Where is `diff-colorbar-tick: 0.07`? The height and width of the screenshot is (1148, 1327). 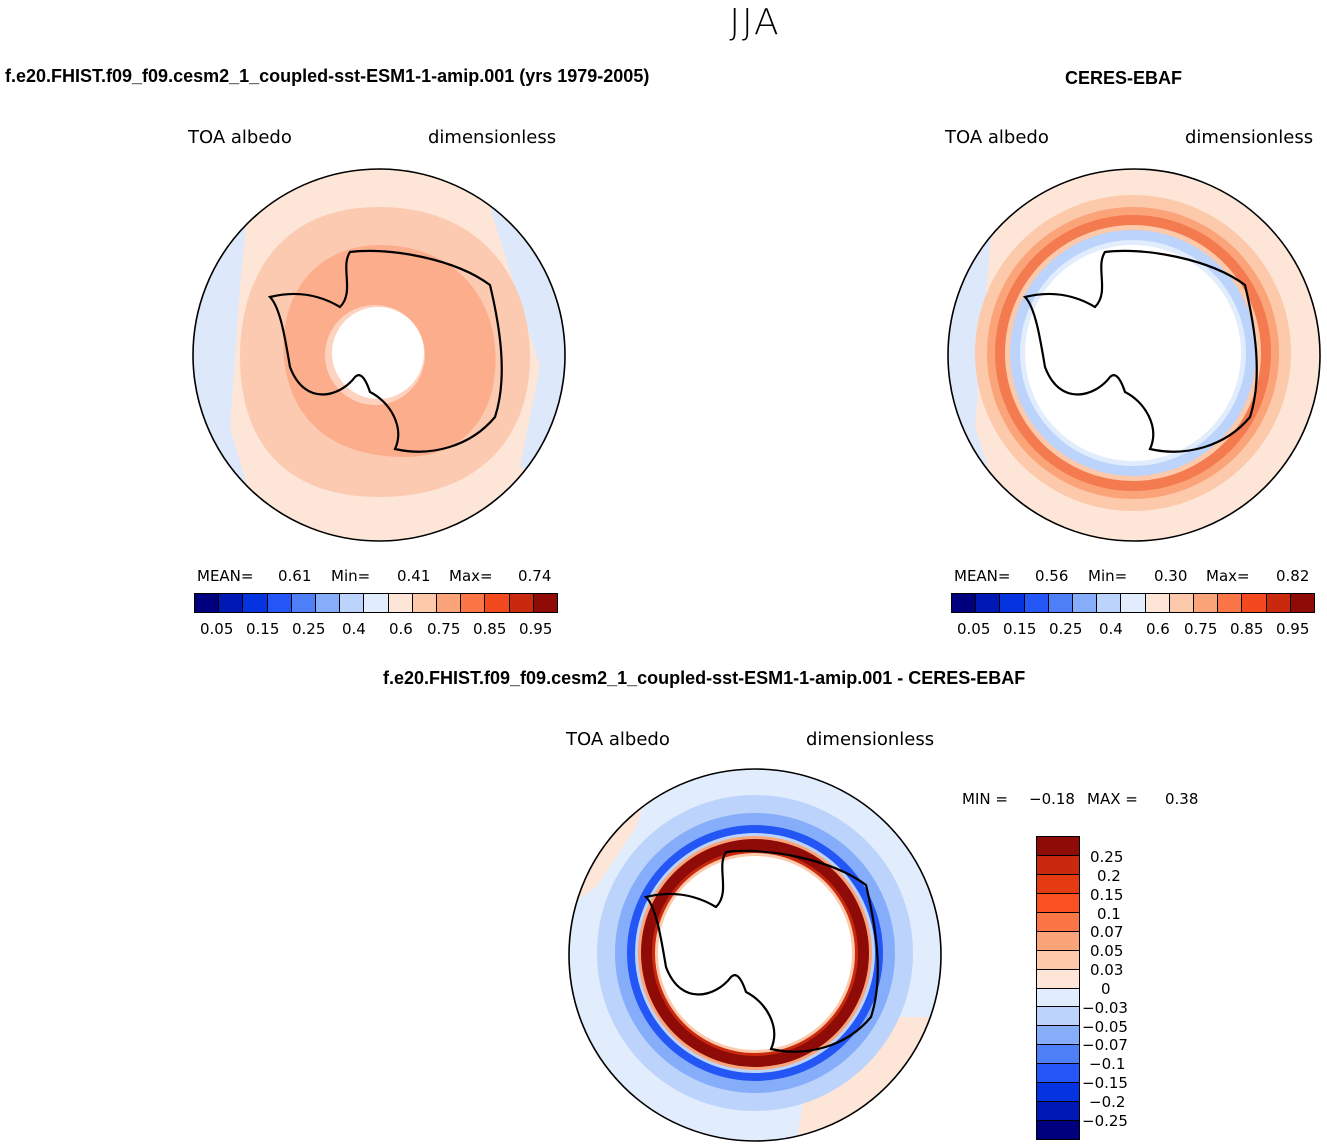 diff-colorbar-tick: 0.07 is located at coordinates (1107, 932).